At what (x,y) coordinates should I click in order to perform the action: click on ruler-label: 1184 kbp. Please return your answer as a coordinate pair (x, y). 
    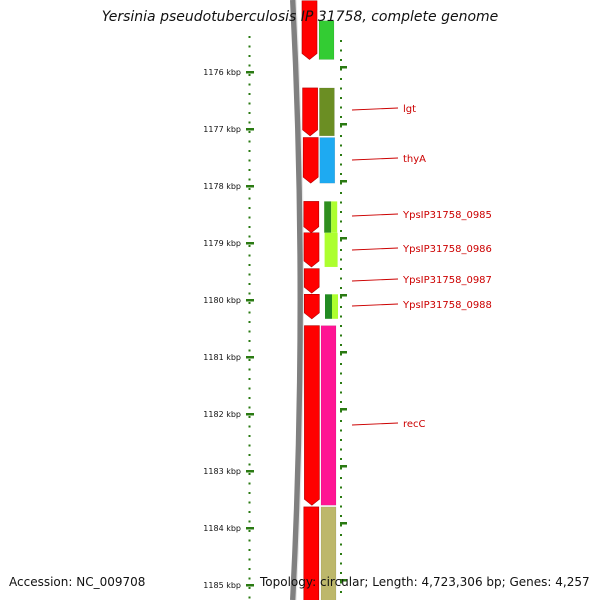
    Looking at the image, I should click on (222, 528).